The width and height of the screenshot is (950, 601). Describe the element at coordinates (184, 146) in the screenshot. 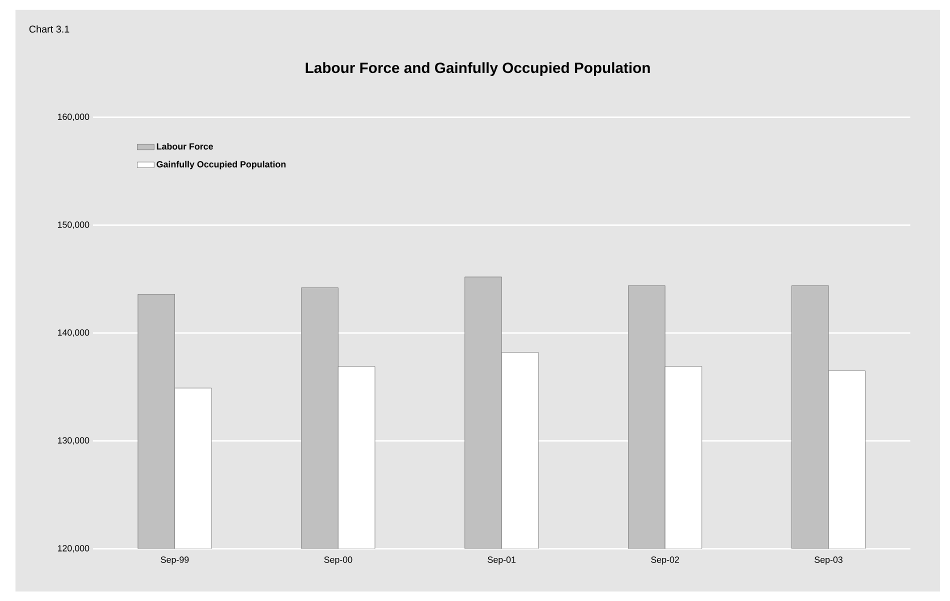

I see `legend-label: Labour Force` at that location.